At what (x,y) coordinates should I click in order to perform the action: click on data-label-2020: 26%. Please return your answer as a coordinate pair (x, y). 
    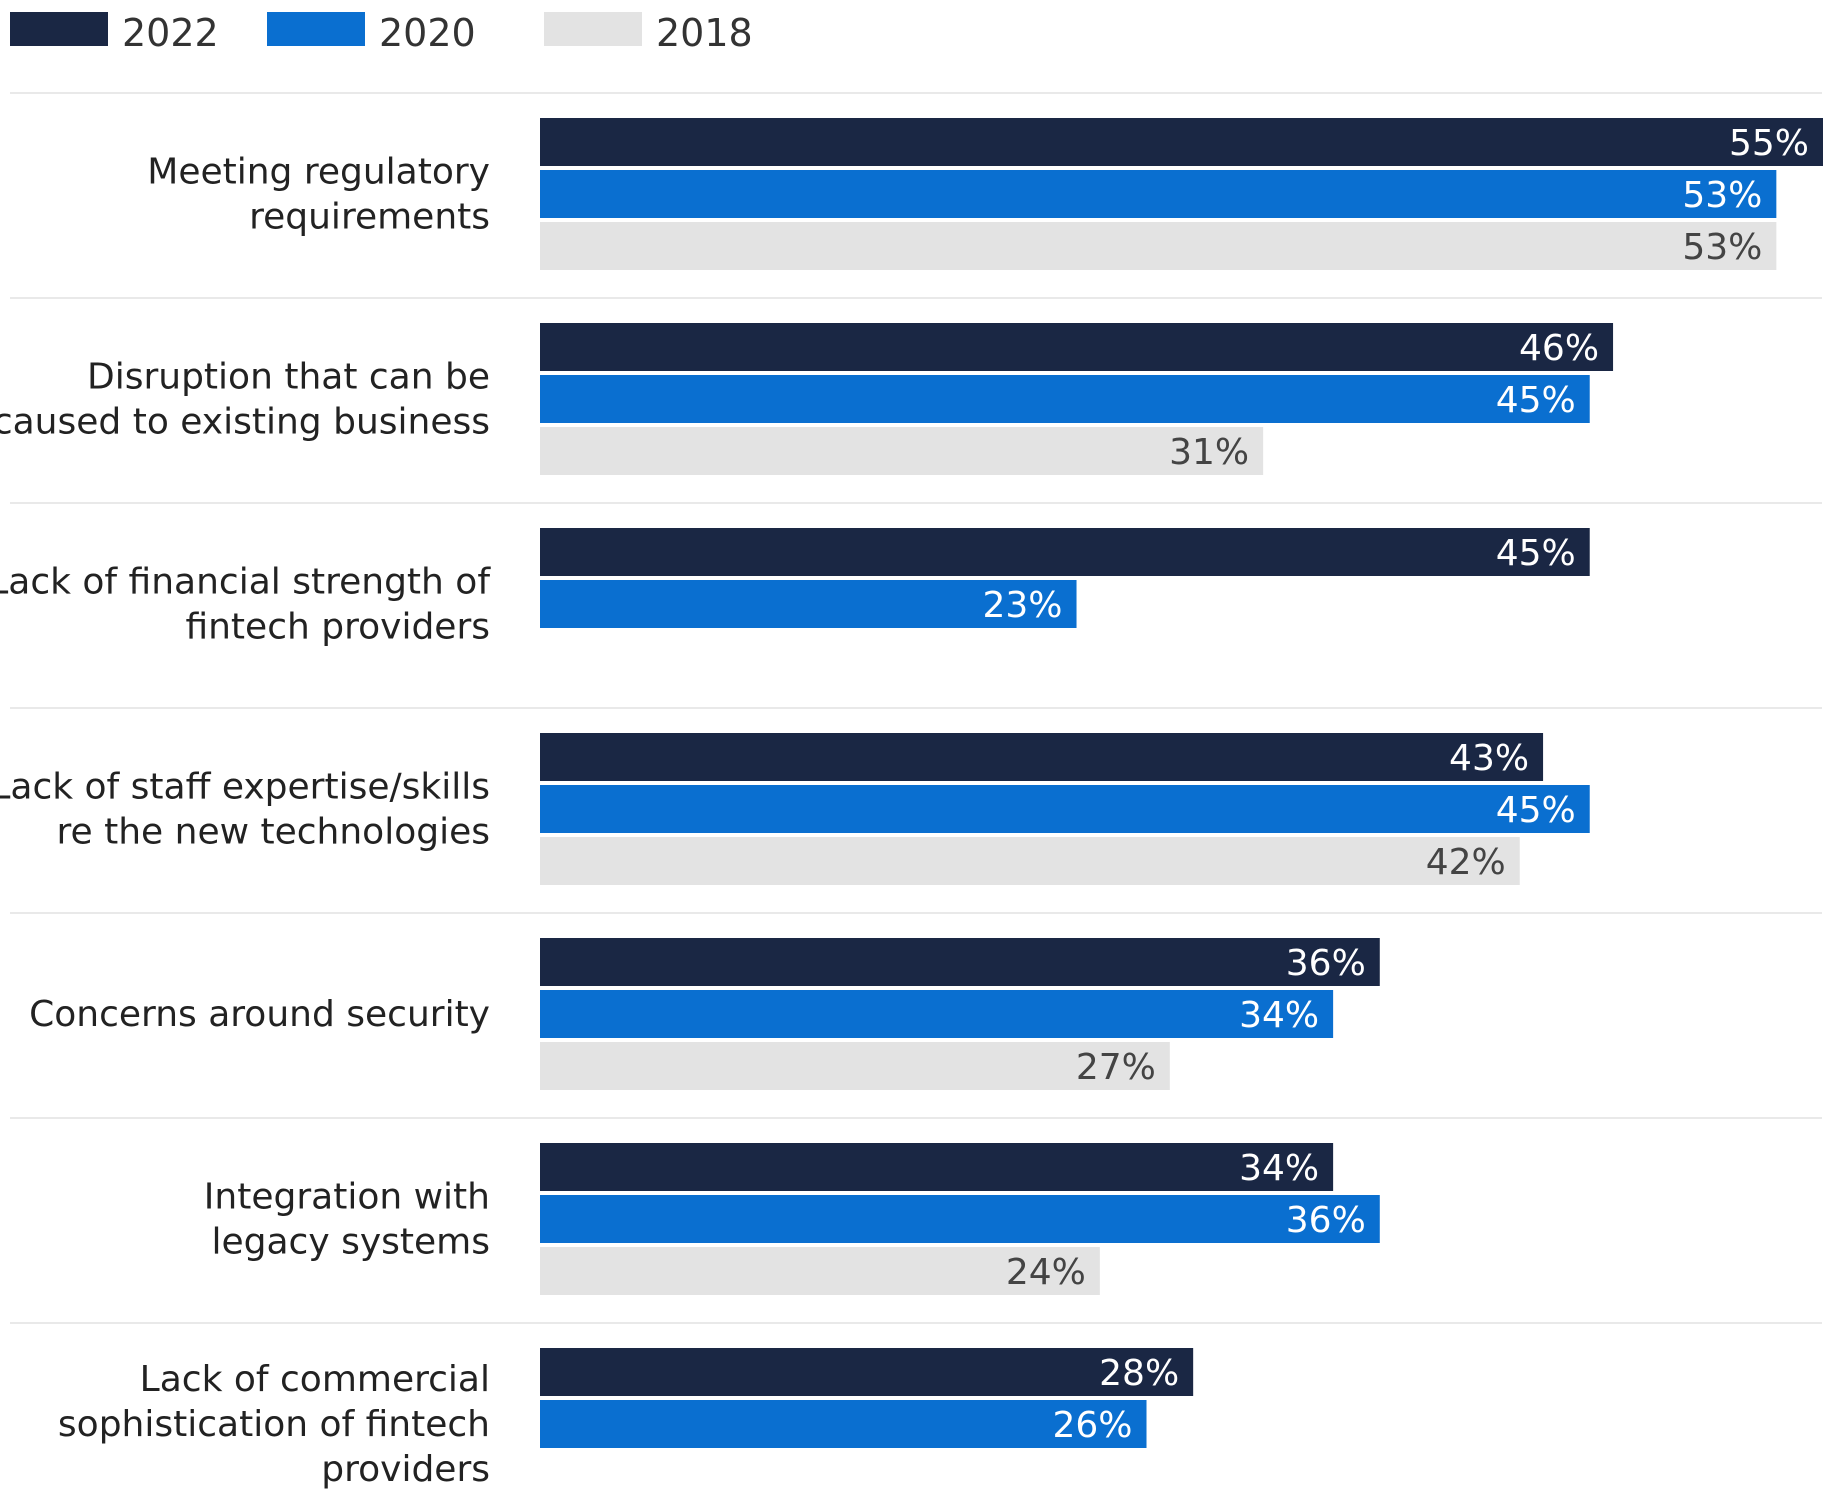
    Looking at the image, I should click on (1092, 1425).